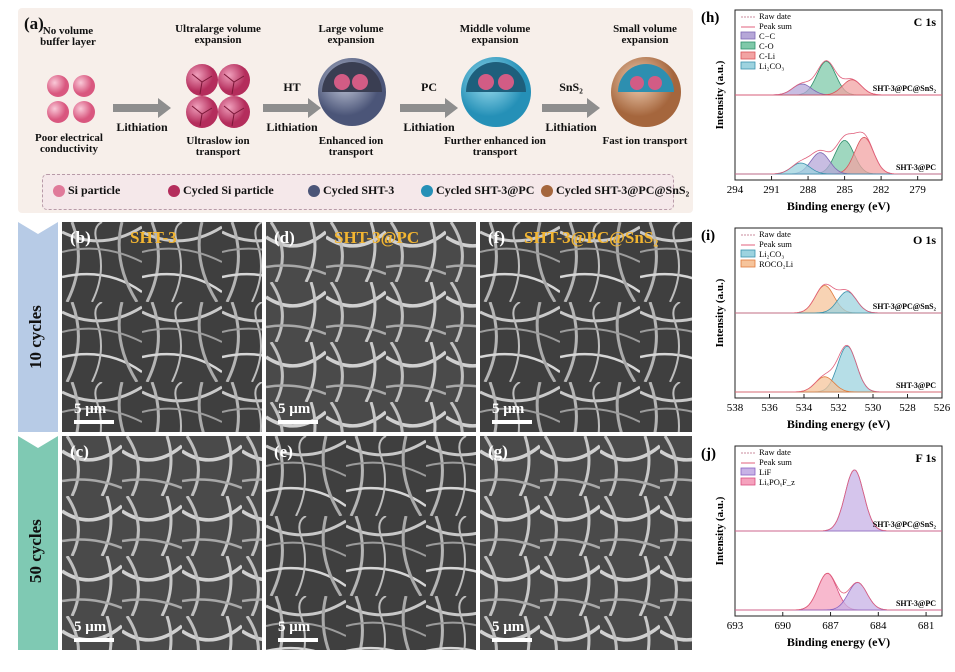 The height and width of the screenshot is (672, 955). Describe the element at coordinates (735, 626) in the screenshot. I see `x-tick-label: 693` at that location.